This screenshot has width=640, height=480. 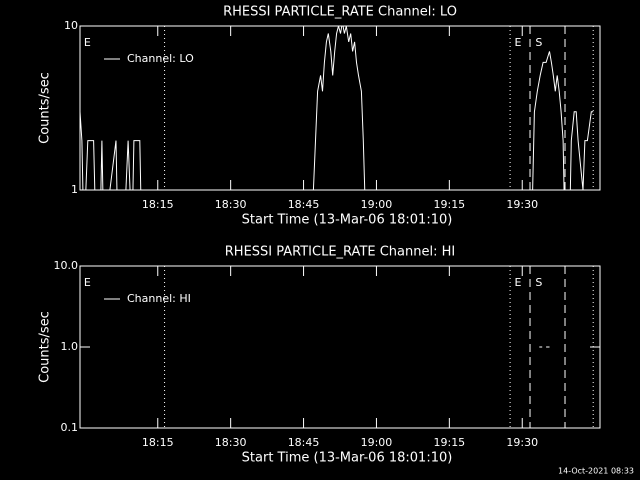 I want to click on y-tick-label: 0.1, so click(x=70, y=427).